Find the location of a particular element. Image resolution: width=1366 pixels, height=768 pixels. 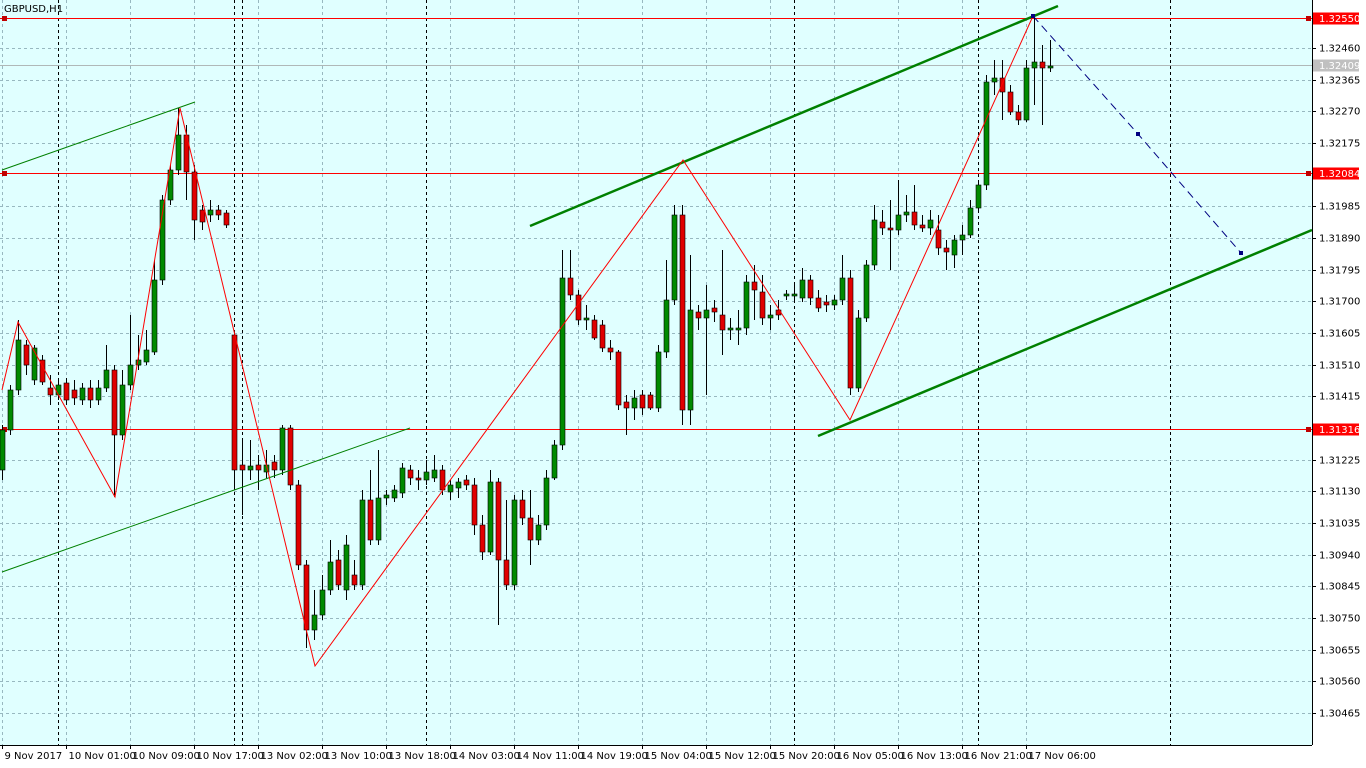

x-tick-label: 13 Nov 18:00 is located at coordinates (422, 756).